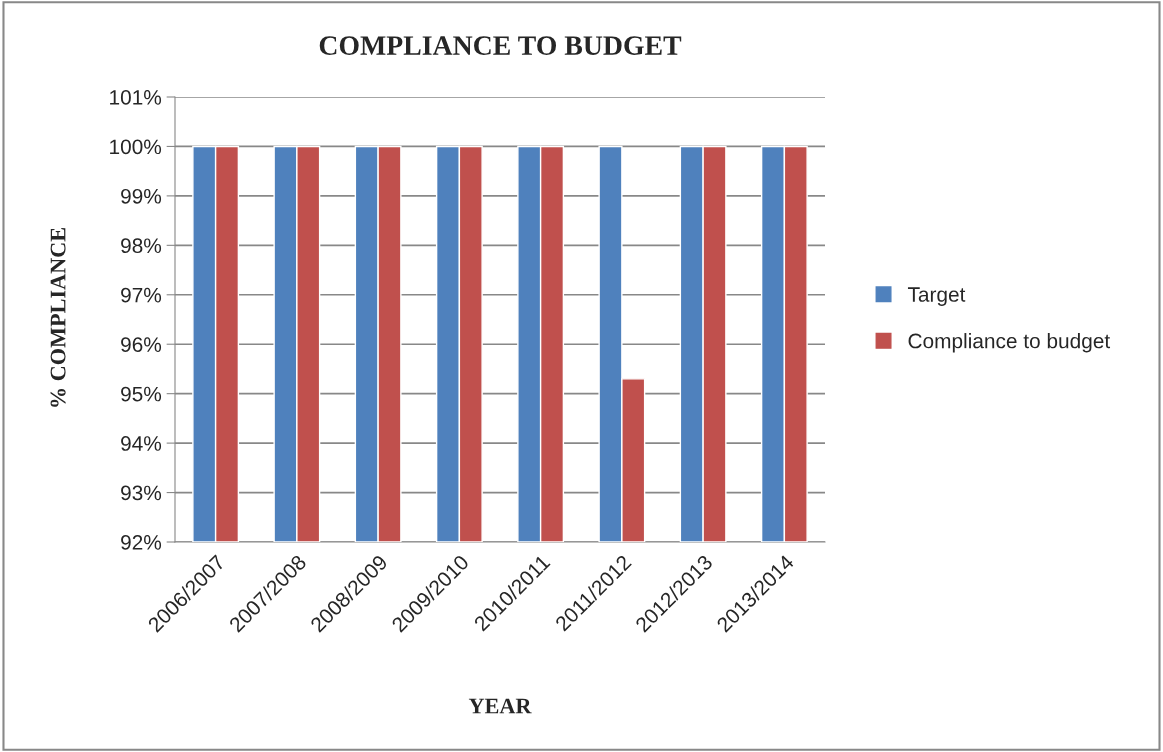 The width and height of the screenshot is (1163, 752). I want to click on y-tick-label: 100%, so click(136, 147).